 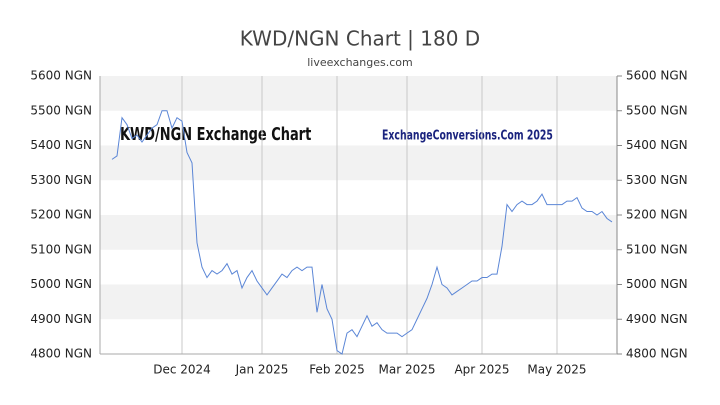 I want to click on x-tick-label: May 2025, so click(x=556, y=370).